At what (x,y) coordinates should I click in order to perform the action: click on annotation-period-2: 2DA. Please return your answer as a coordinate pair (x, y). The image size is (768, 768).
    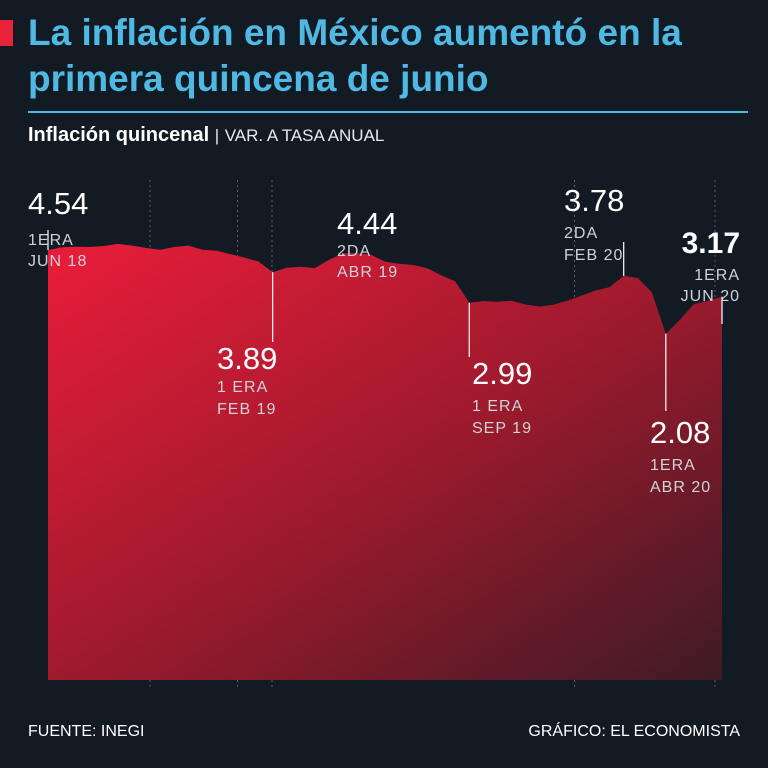
    Looking at the image, I should click on (354, 251).